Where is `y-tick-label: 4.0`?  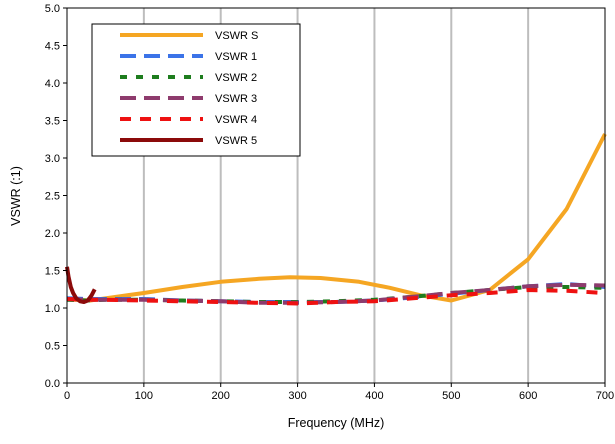 y-tick-label: 4.0 is located at coordinates (52, 84).